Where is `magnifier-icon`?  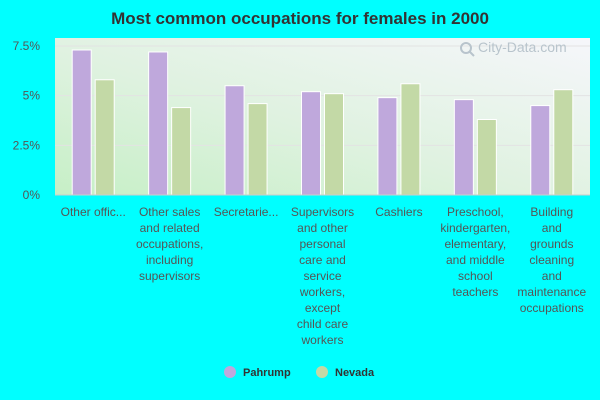 magnifier-icon is located at coordinates (467, 49).